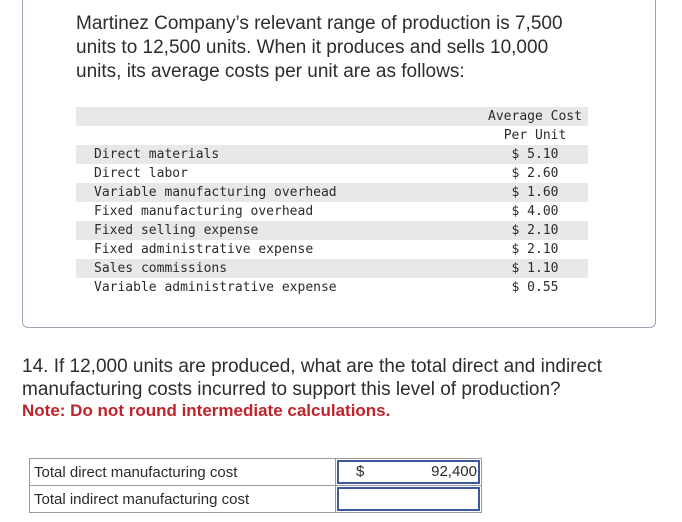 This screenshot has width=682, height=522. I want to click on answer-row-direct: Total direct manufacturing cost $ 92,400, so click(255, 472).